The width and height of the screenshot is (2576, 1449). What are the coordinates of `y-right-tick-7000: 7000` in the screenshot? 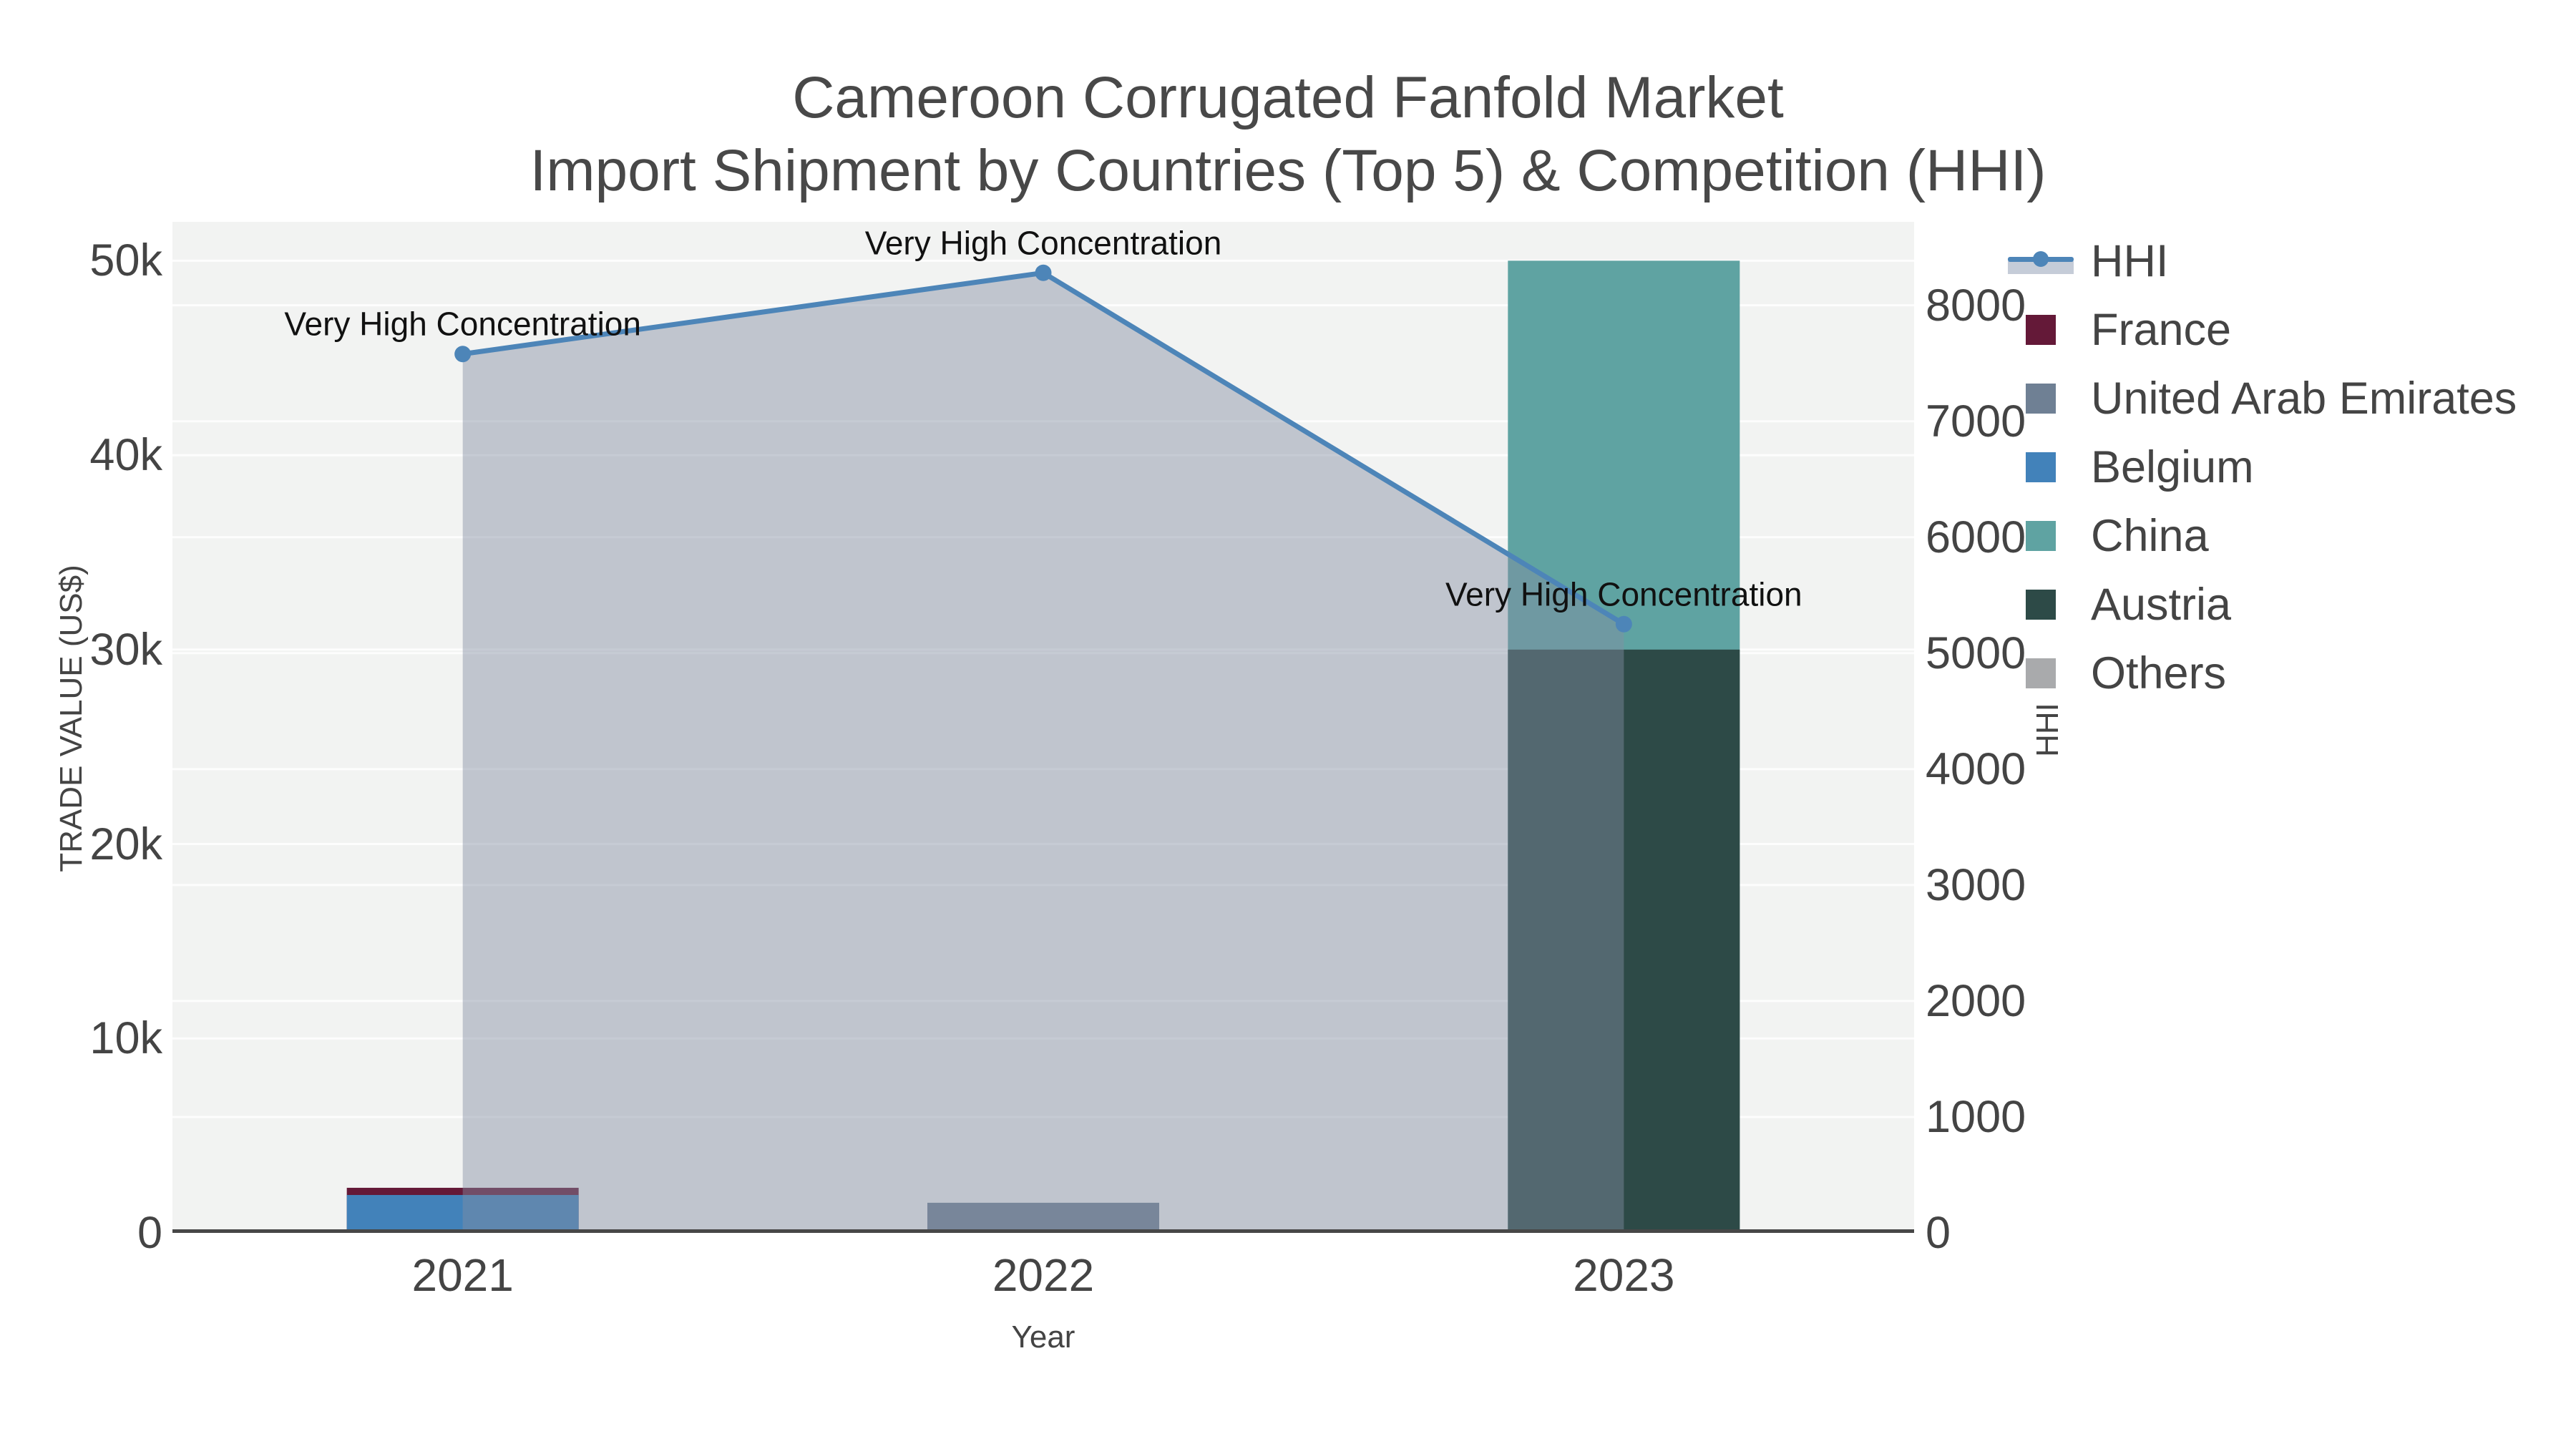 It's located at (1976, 421).